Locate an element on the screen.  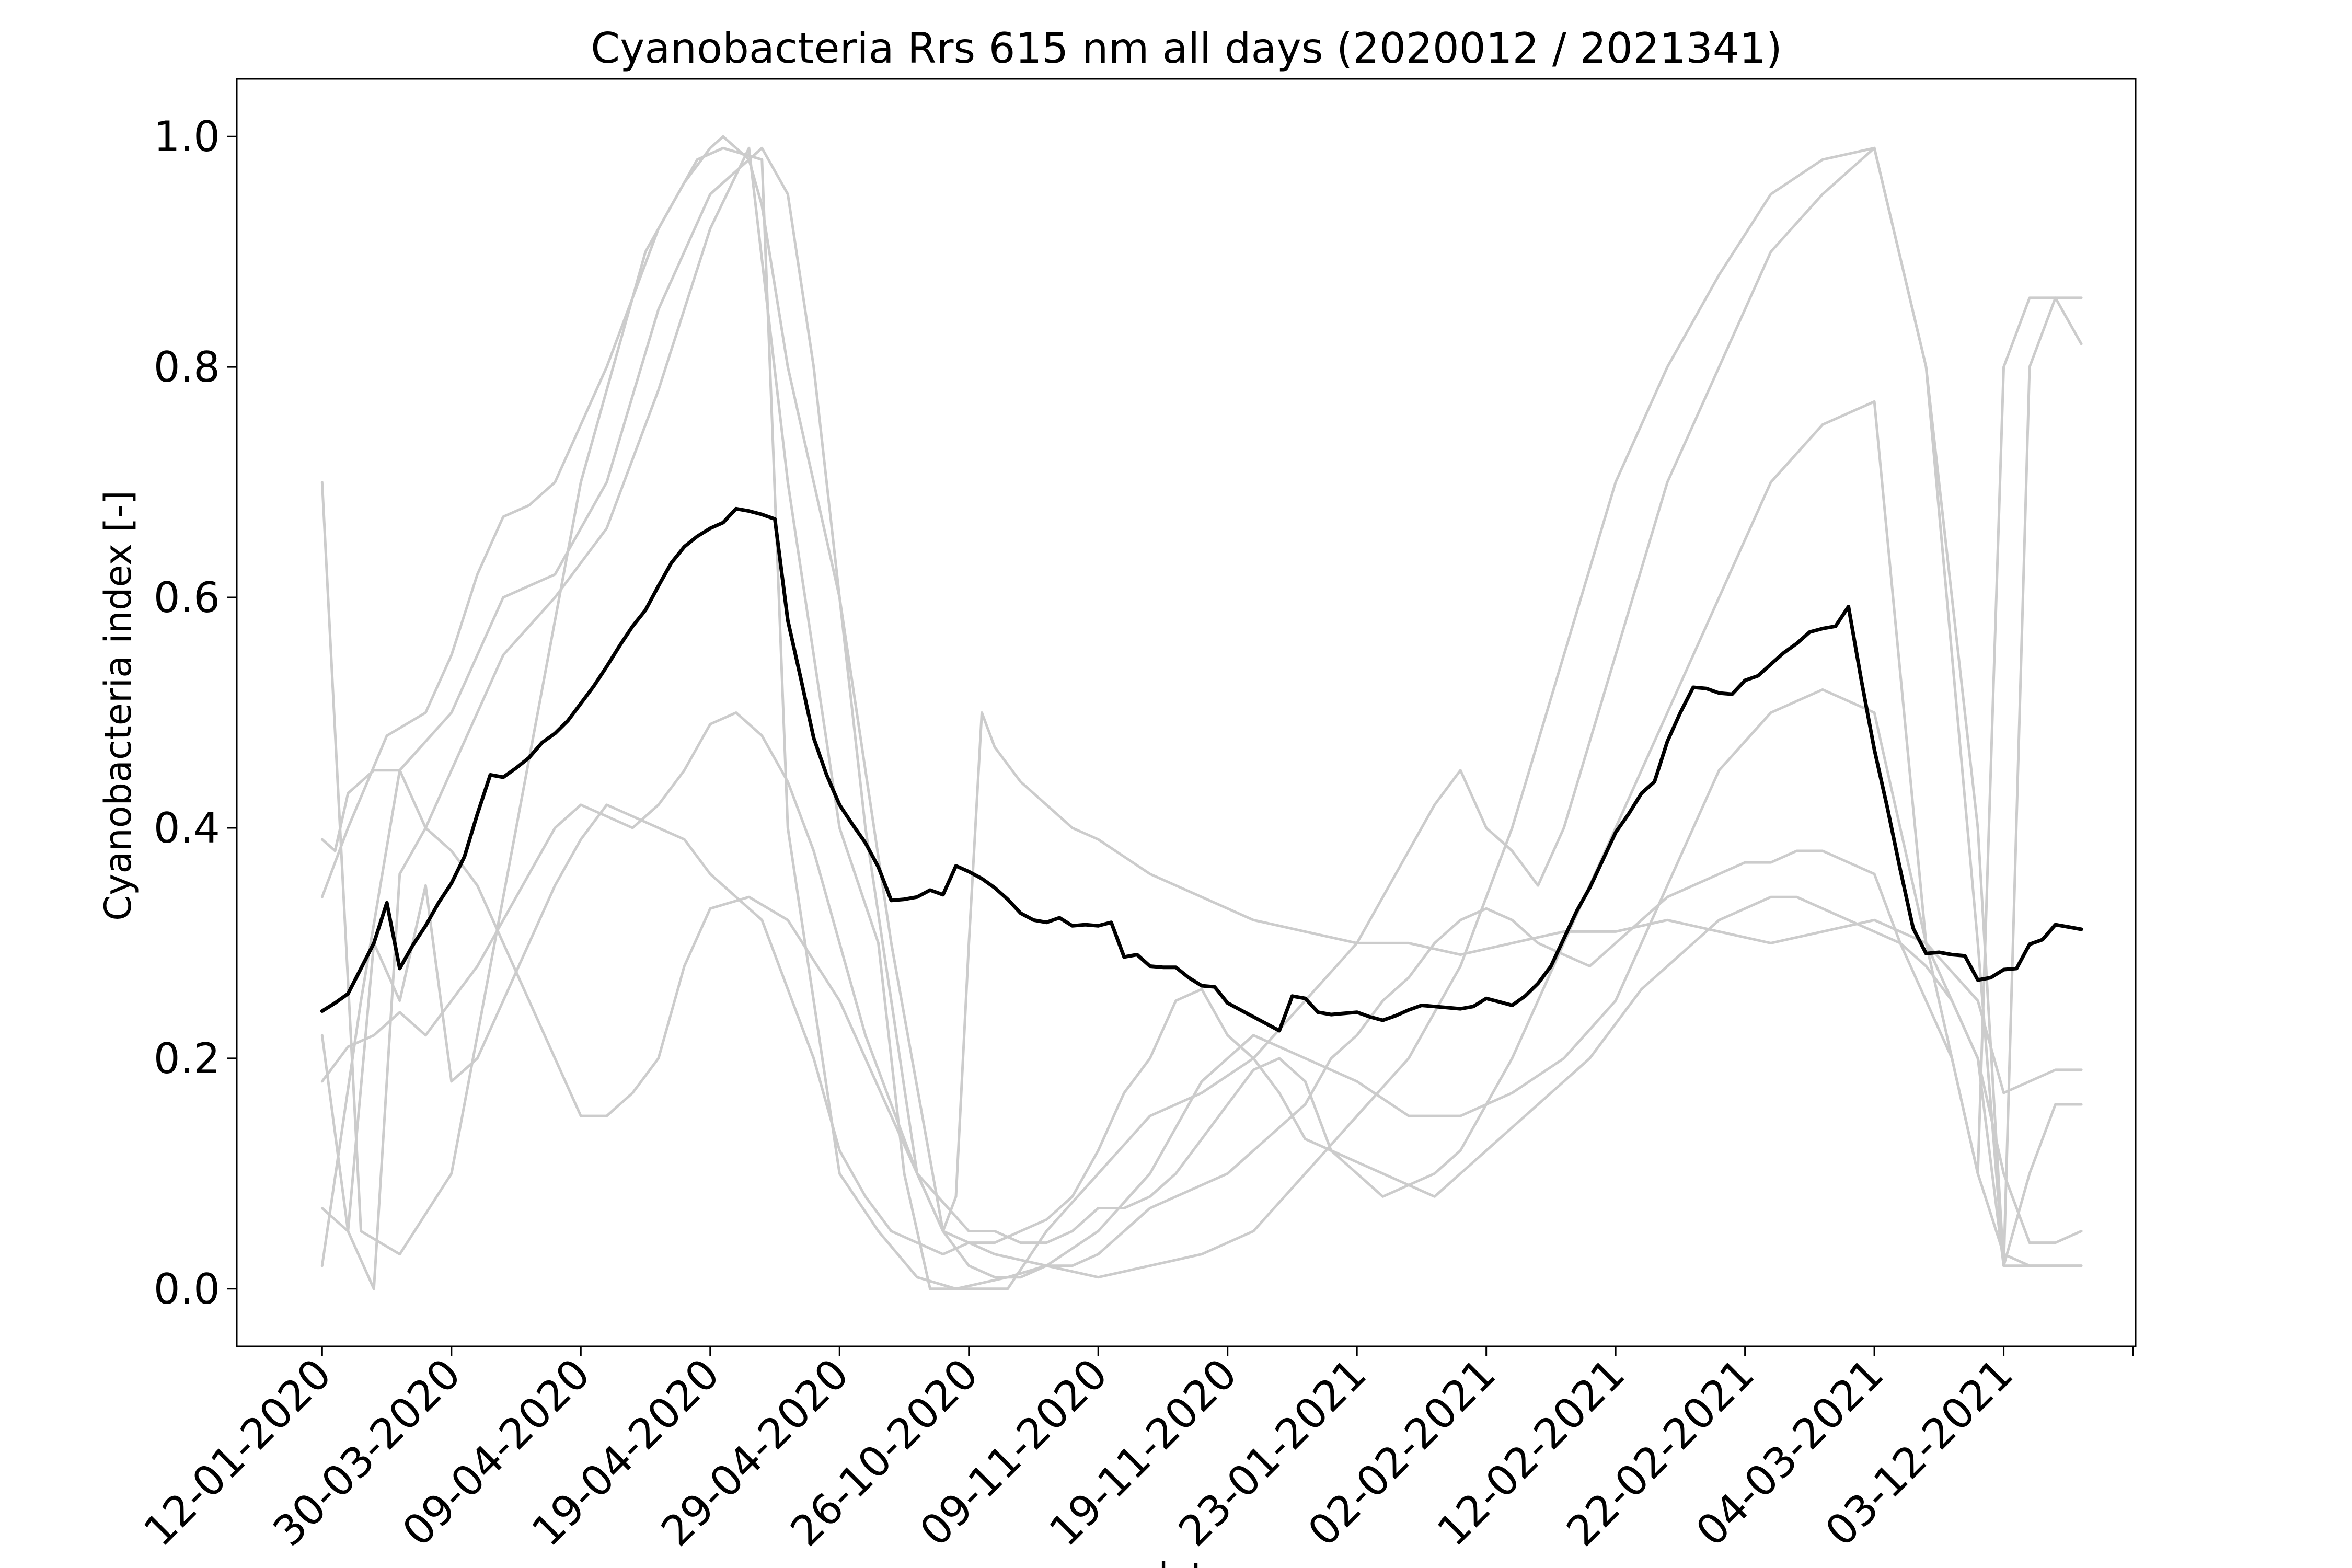
y-tick-label: 0.4 is located at coordinates (187, 828).